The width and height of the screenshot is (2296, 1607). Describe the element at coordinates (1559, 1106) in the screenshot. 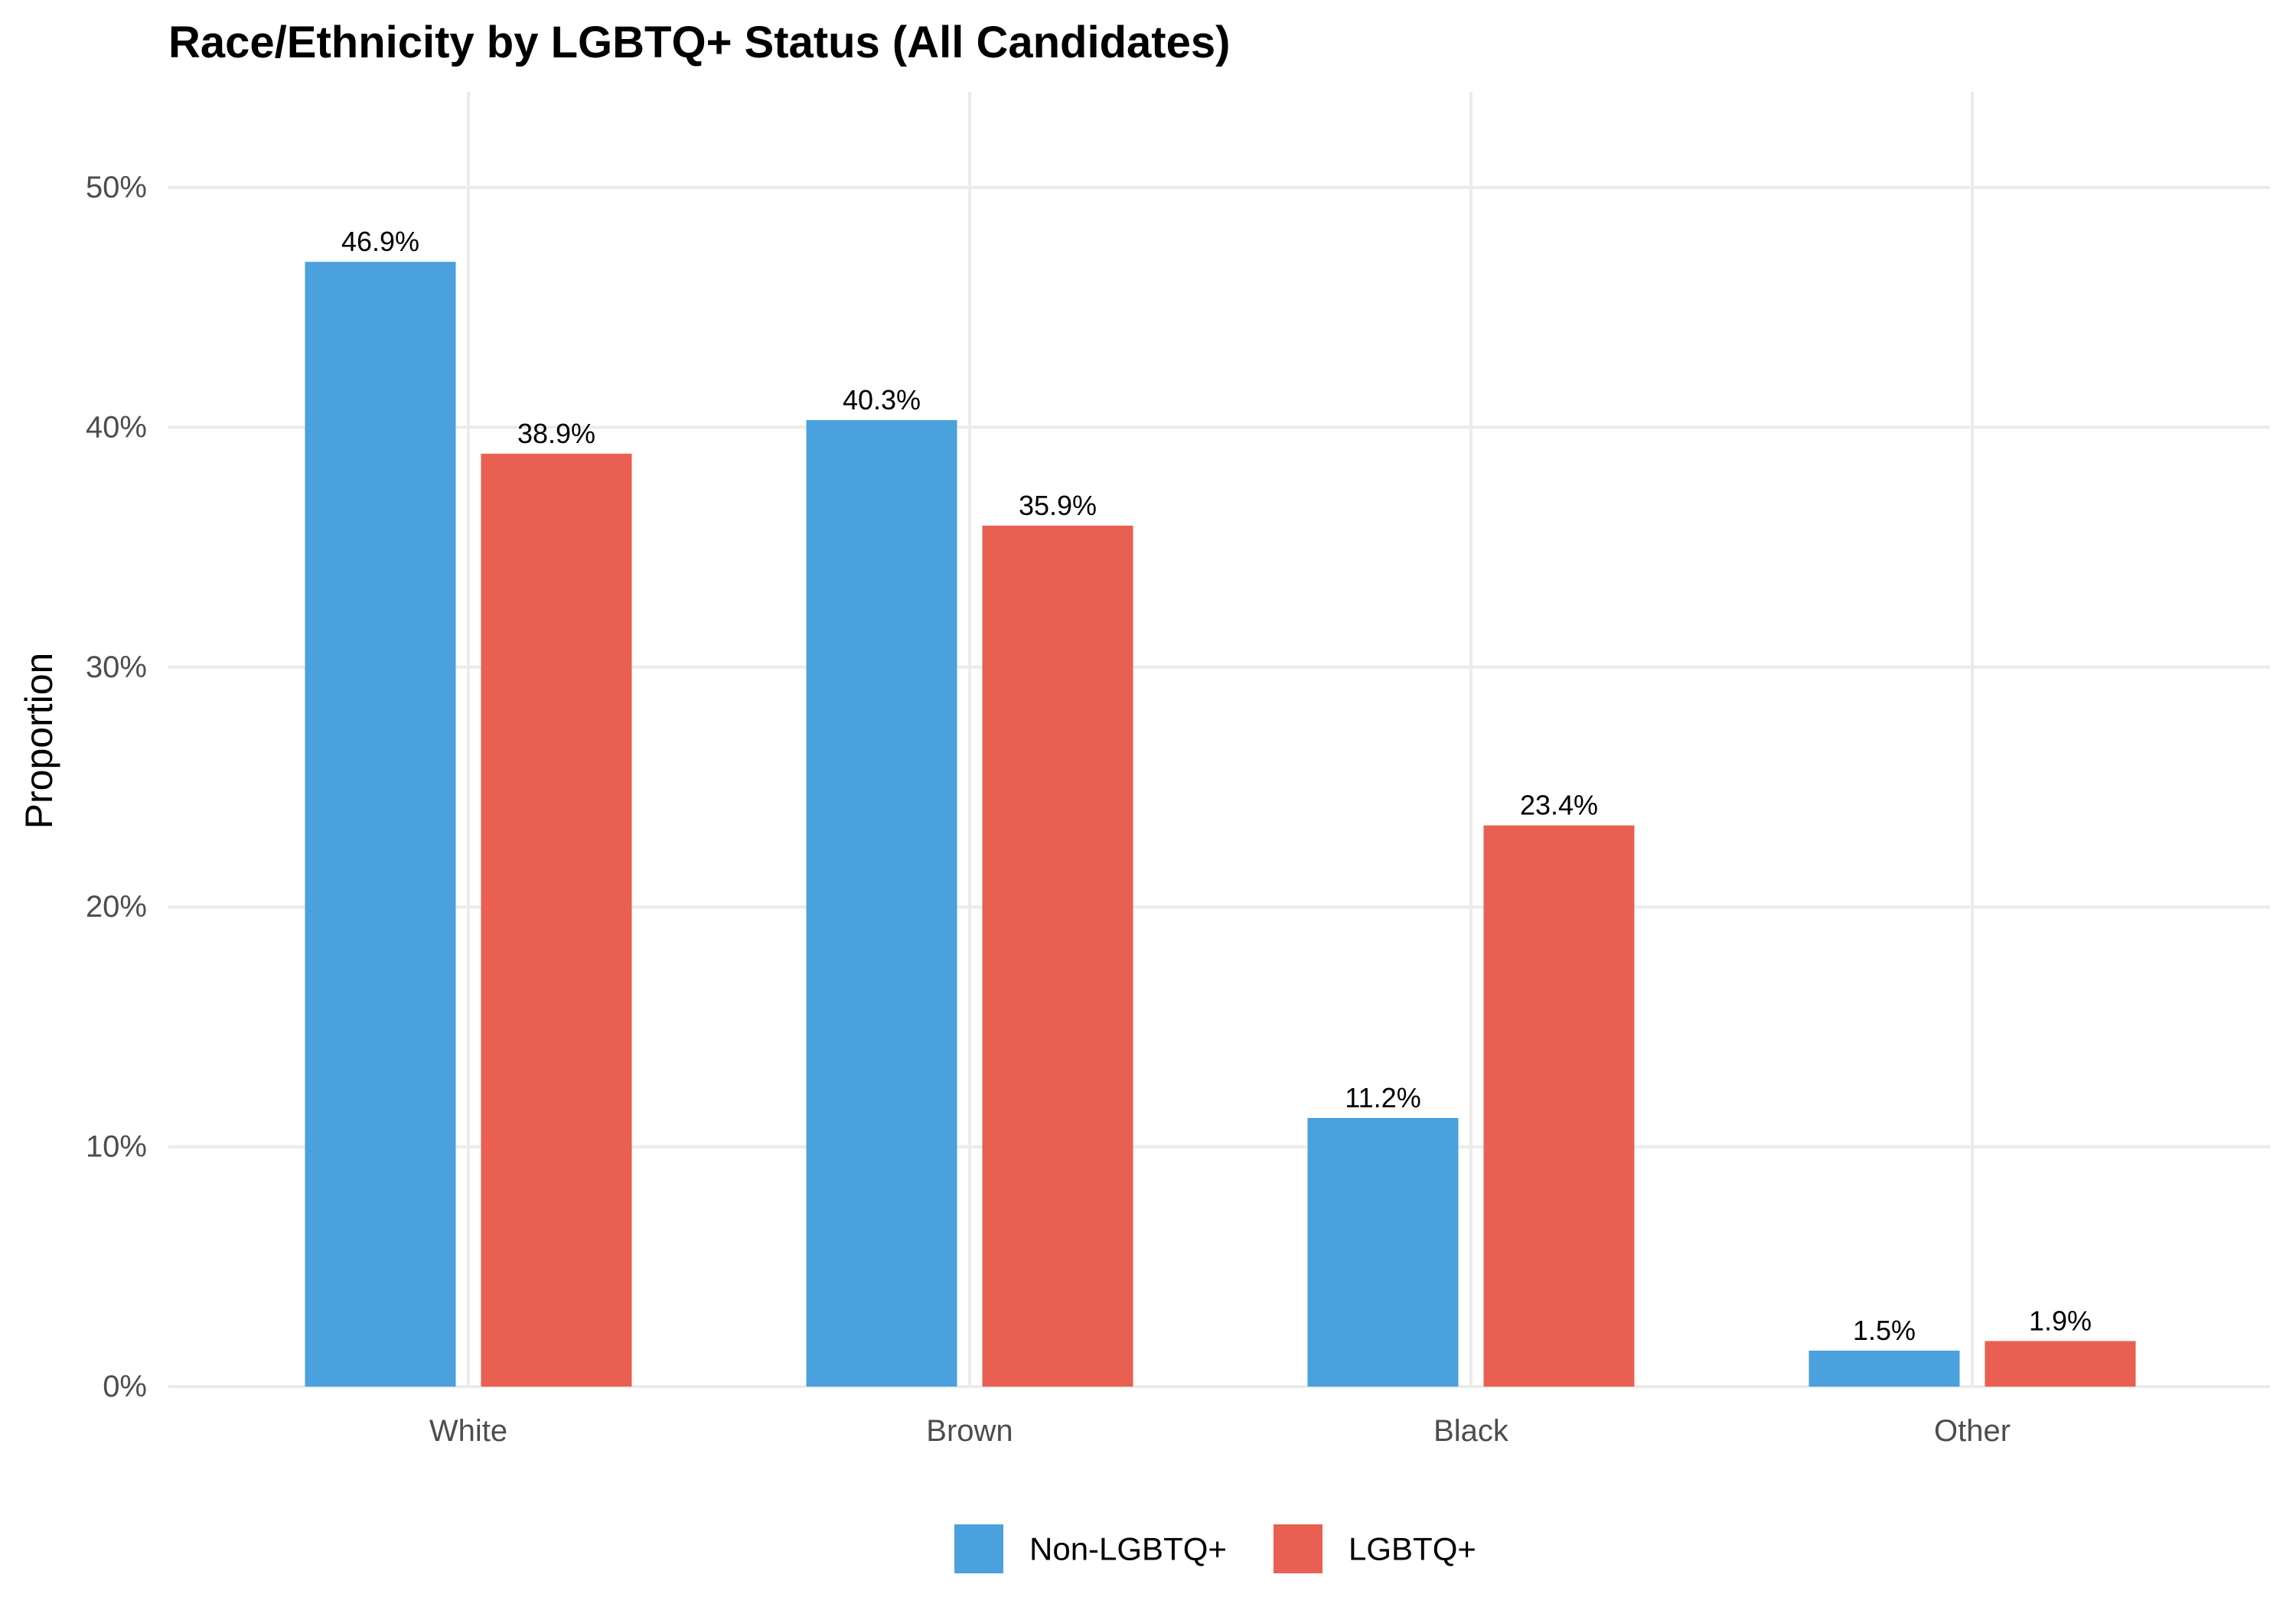

I see `bar-black-lgbtq` at that location.